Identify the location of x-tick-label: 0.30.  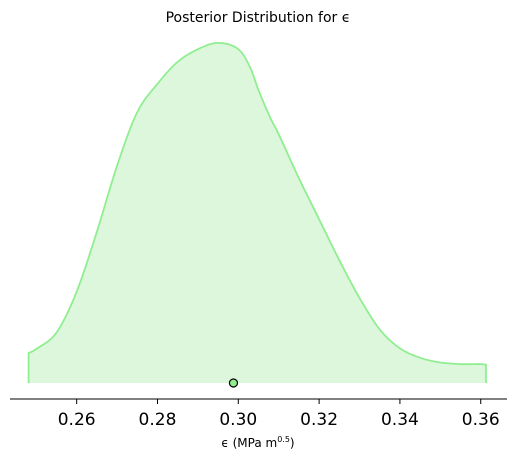
(238, 420).